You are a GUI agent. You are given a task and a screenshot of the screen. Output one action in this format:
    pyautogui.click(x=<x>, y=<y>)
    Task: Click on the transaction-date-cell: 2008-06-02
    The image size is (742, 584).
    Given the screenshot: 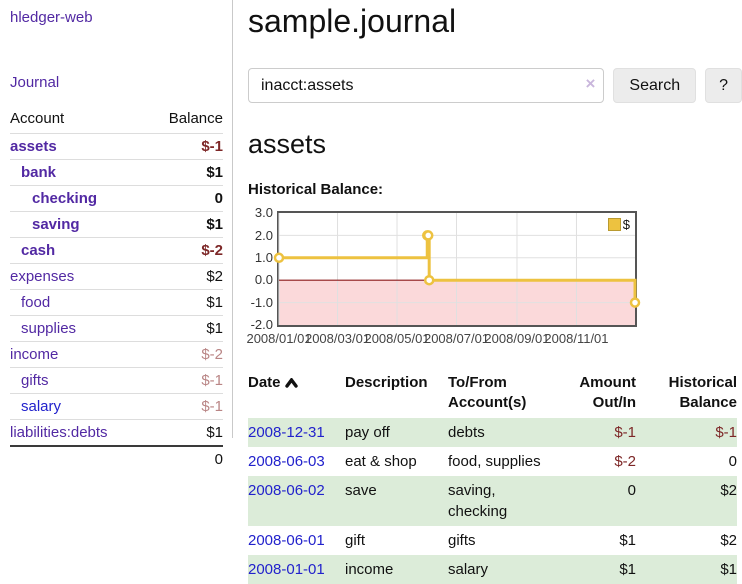 What is the action you would take?
    pyautogui.click(x=296, y=501)
    